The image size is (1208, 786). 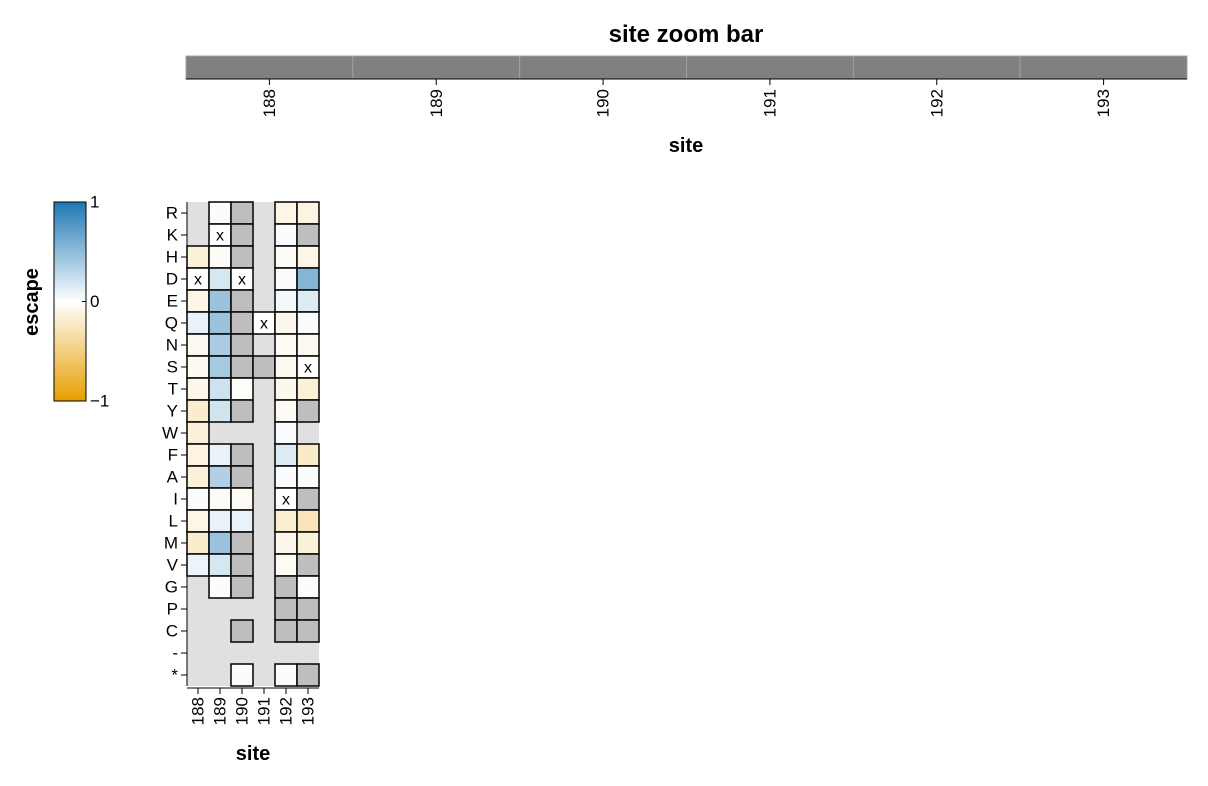 I want to click on zoom-bar-tick-label: 191, so click(x=769, y=103).